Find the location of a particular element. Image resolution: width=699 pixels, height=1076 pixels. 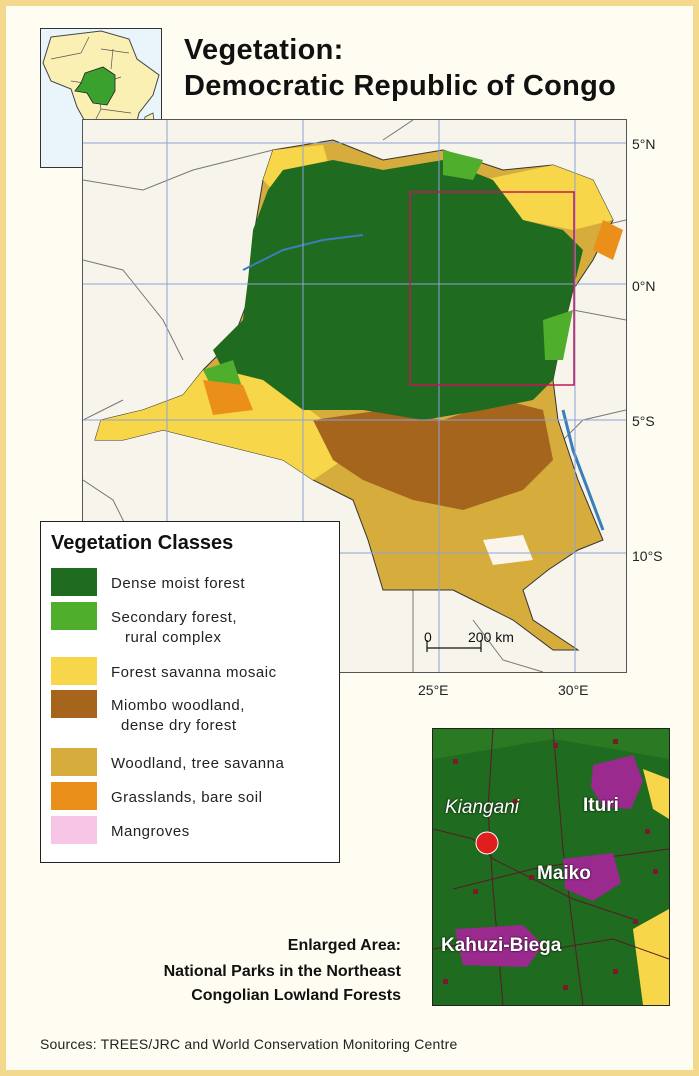

dense-moist-forest is located at coordinates (398, 290).